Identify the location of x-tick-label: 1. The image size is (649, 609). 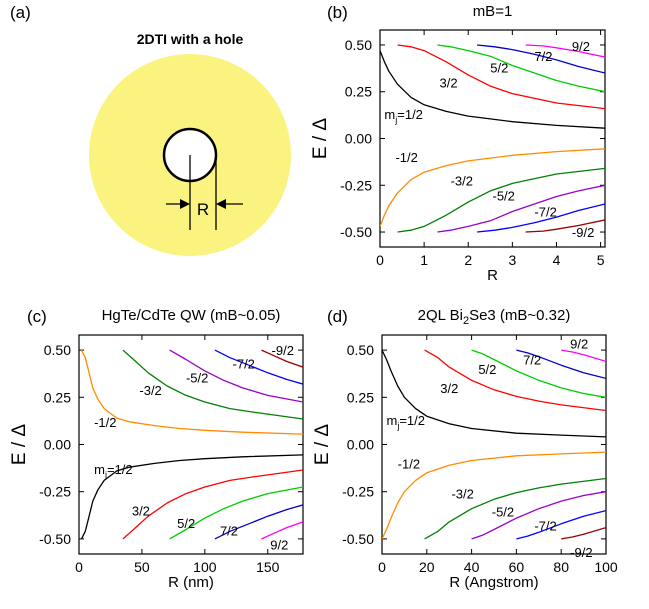
(424, 260).